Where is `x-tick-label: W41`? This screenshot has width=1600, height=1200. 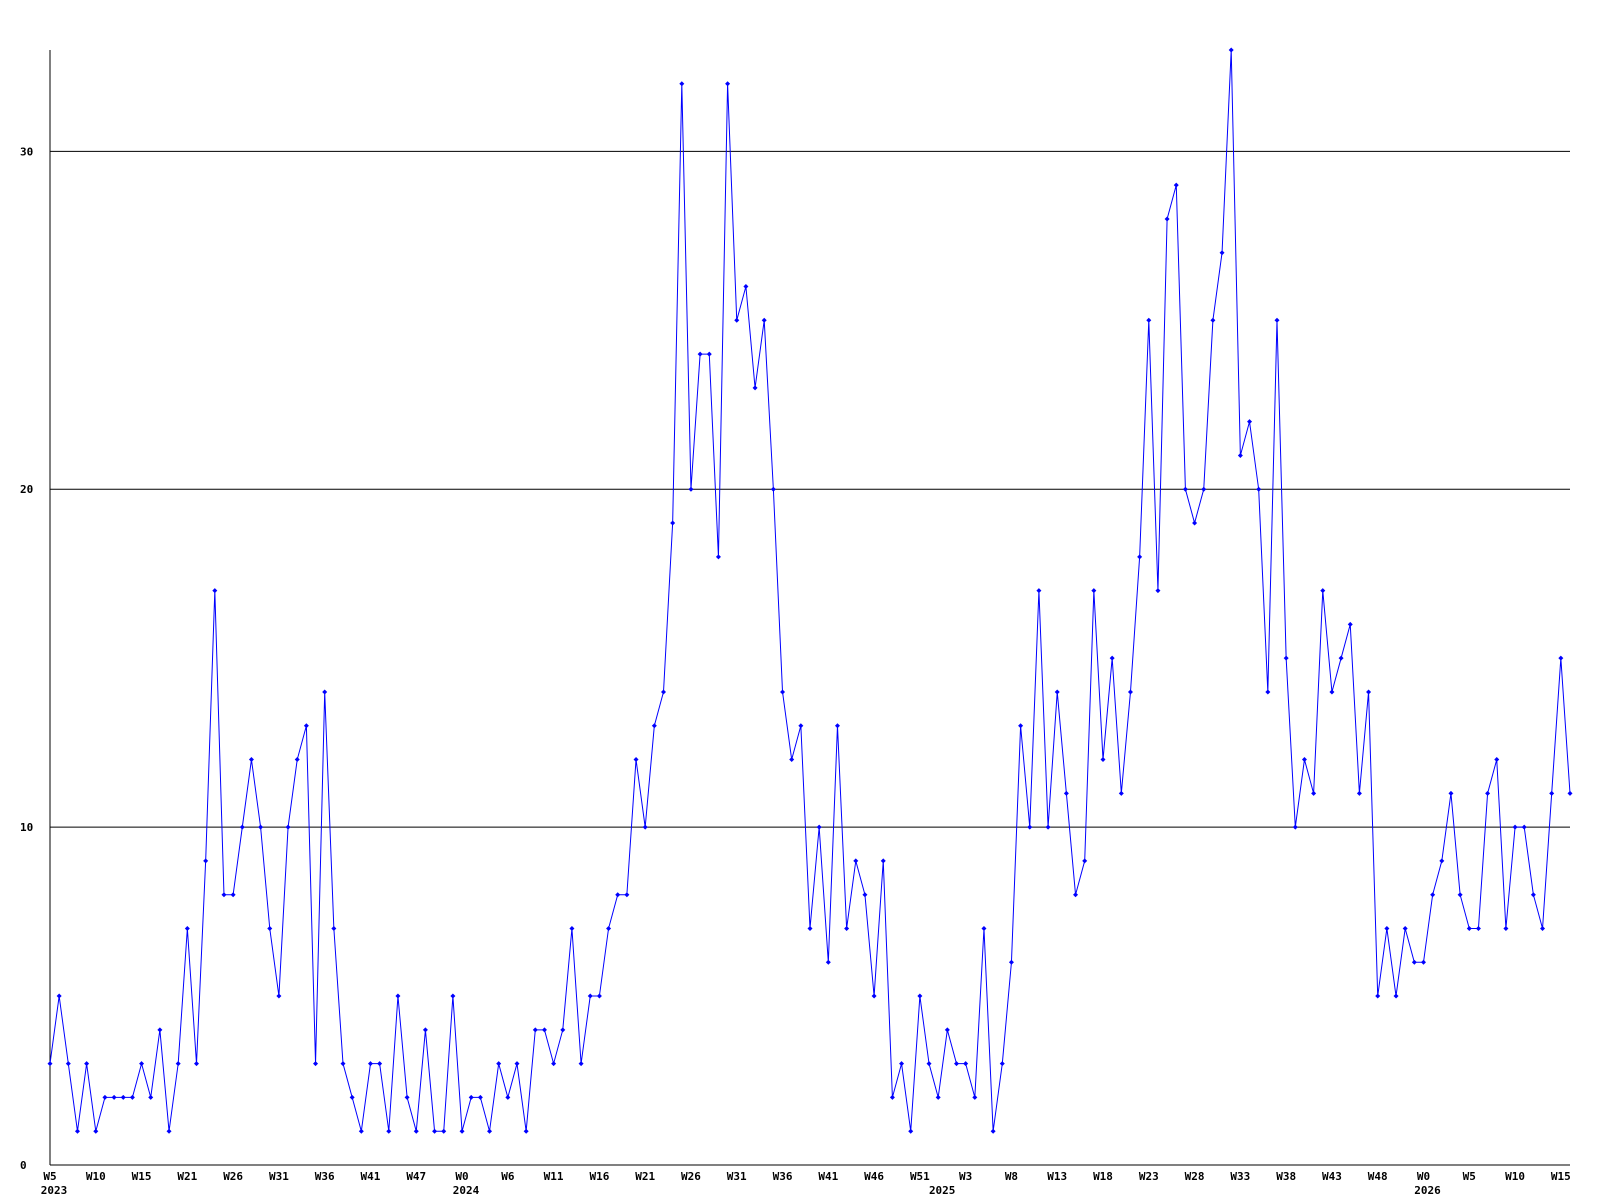 x-tick-label: W41 is located at coordinates (828, 1176).